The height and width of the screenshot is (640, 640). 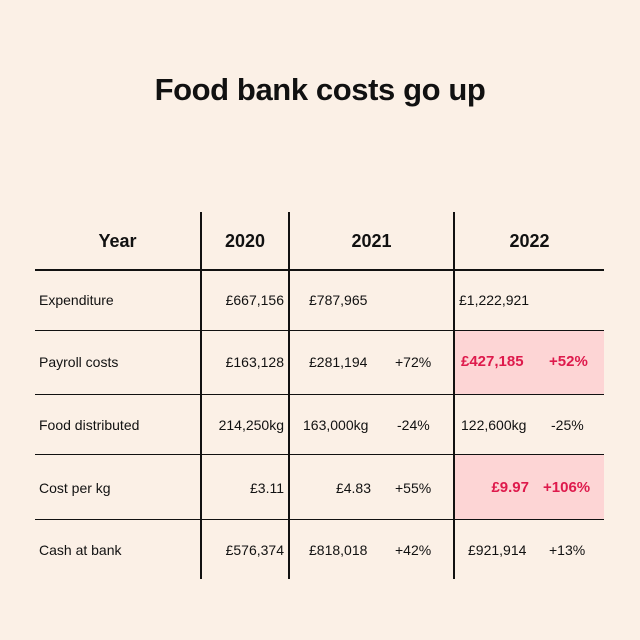 What do you see at coordinates (254, 300) in the screenshot?
I see `value-2020: £667,156` at bounding box center [254, 300].